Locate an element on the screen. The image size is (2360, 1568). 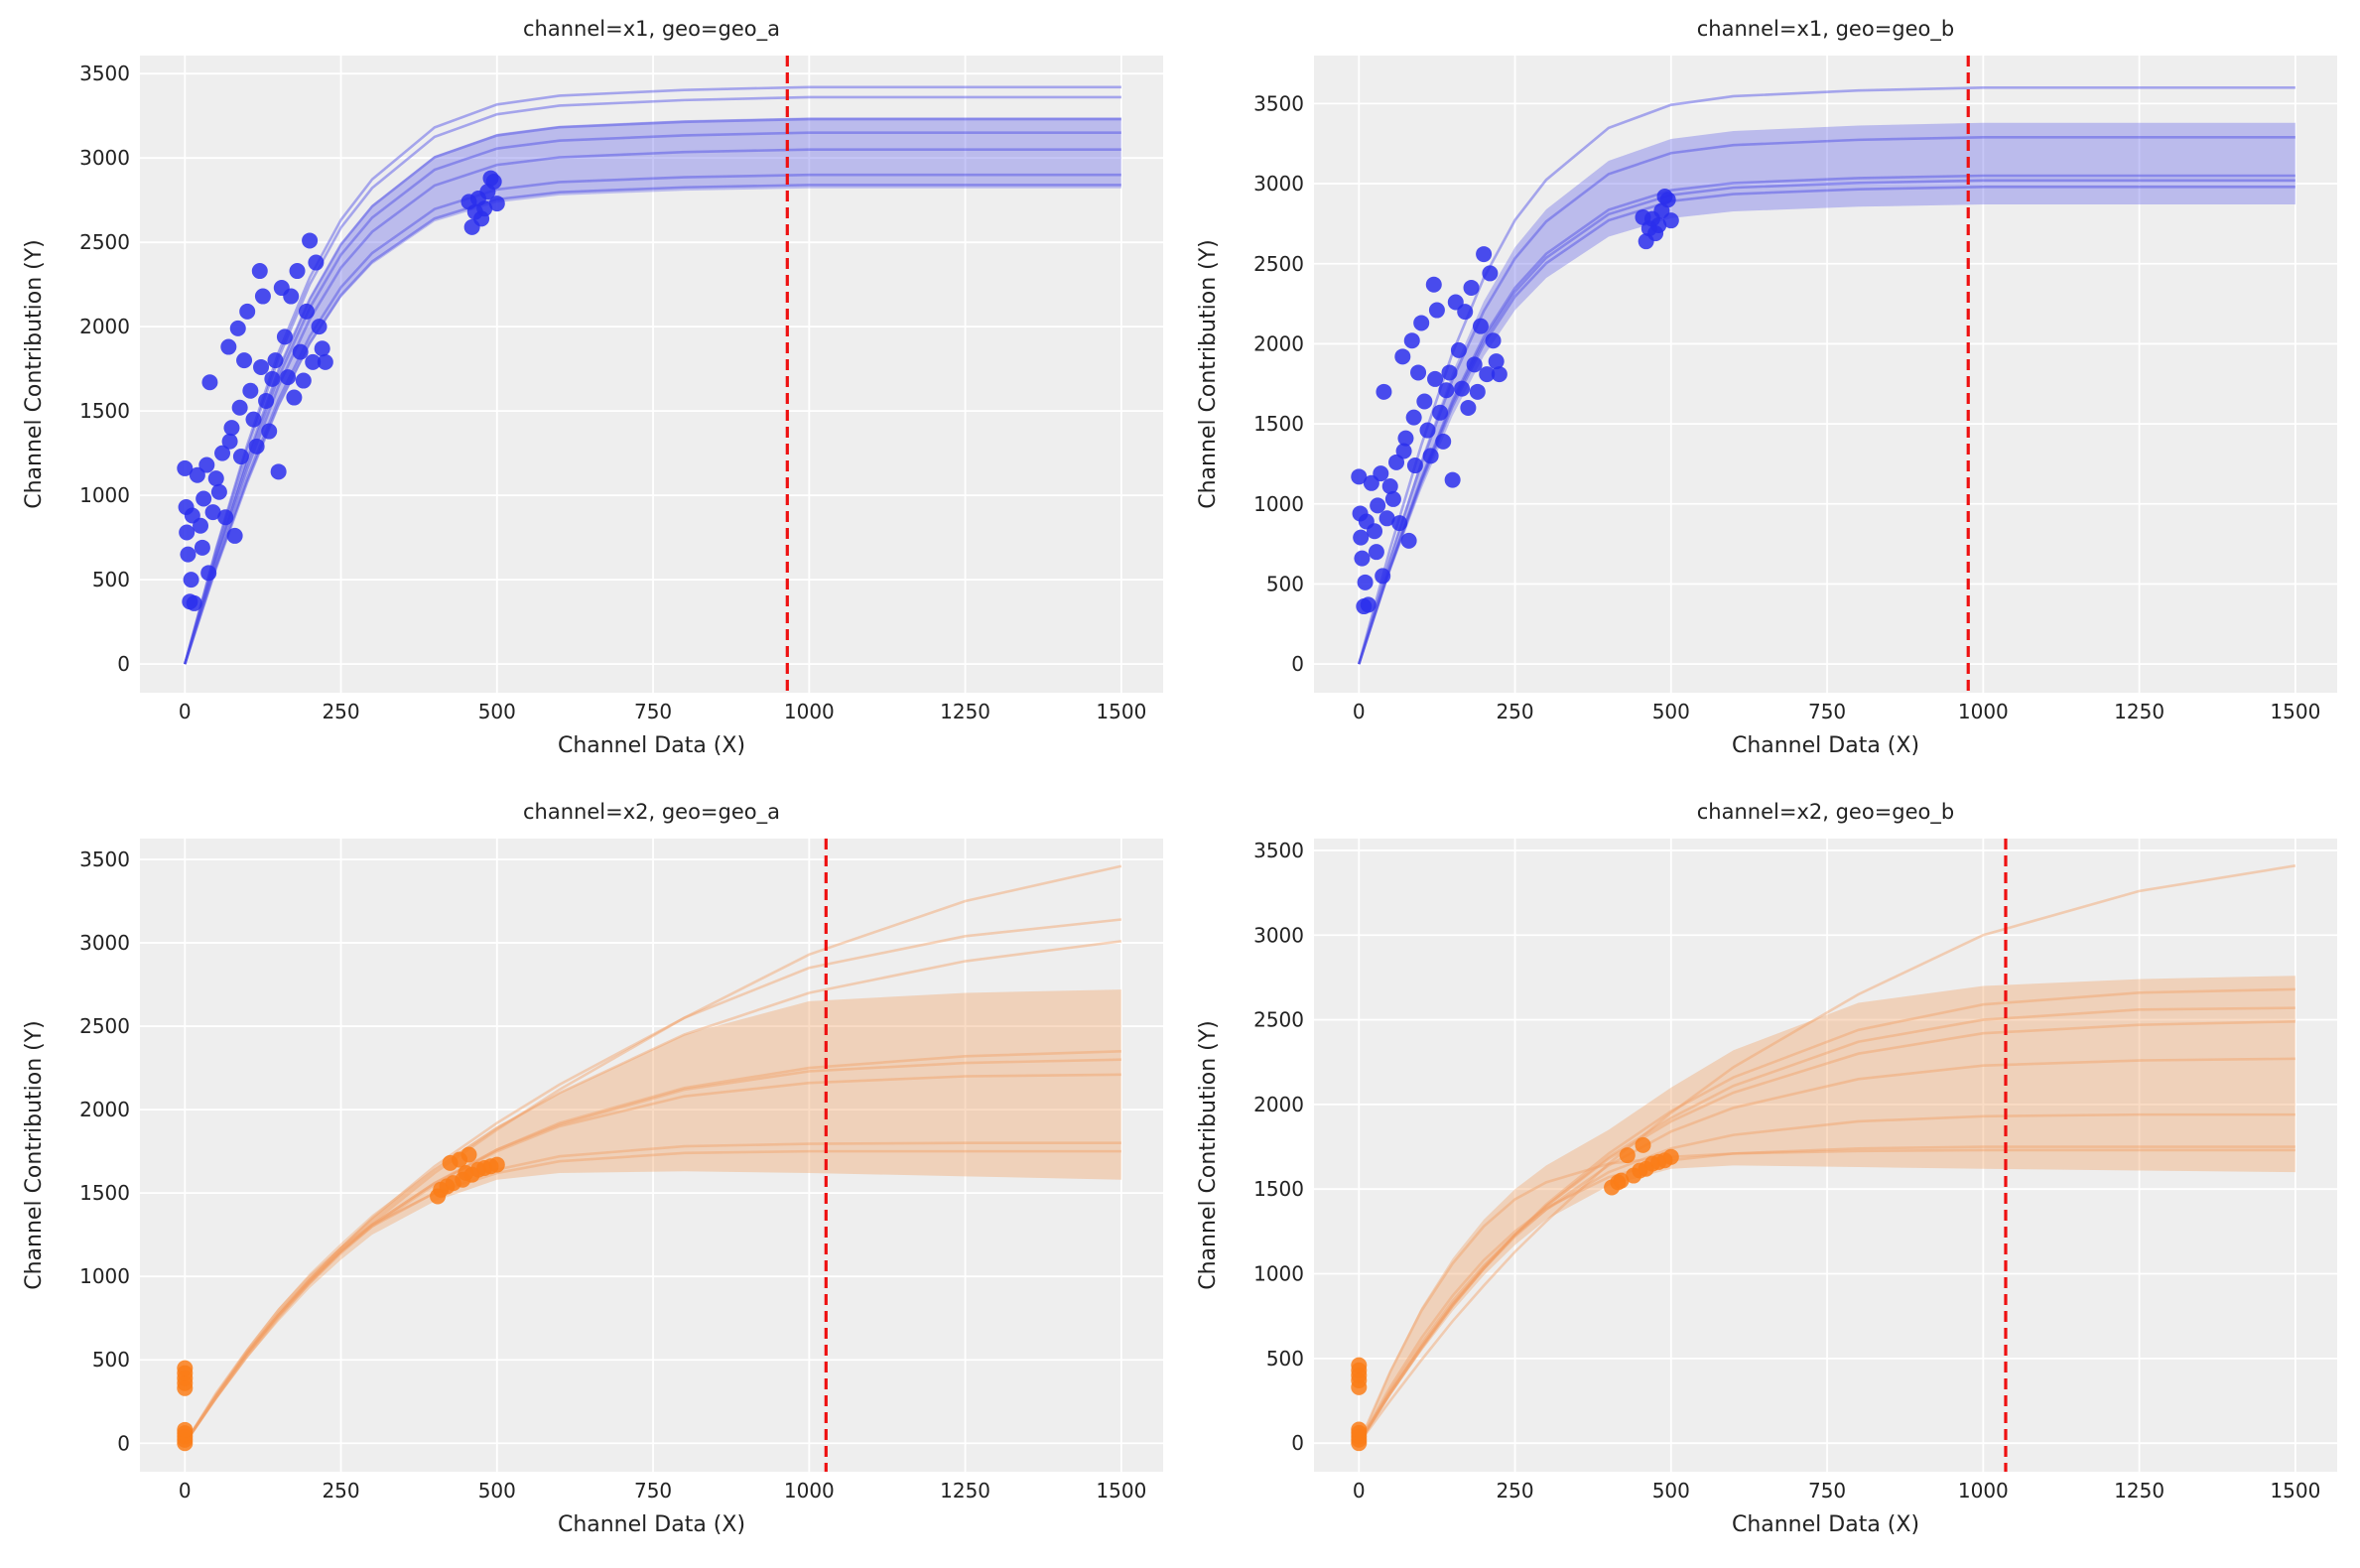
y-tick-label: 3000 is located at coordinates (104, 943).